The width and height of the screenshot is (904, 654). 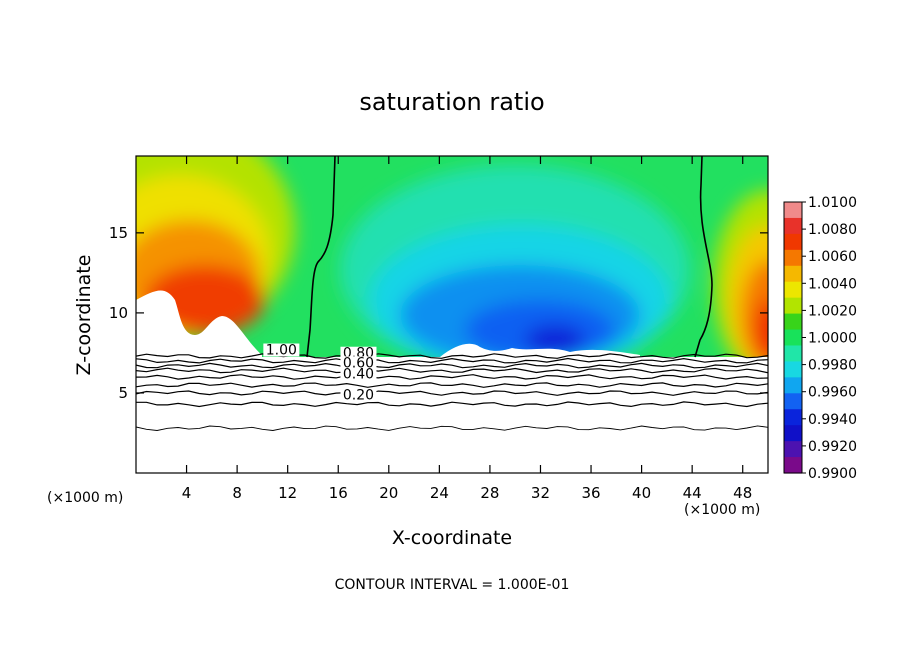 I want to click on contour-labels: 1.00 0.800.600.400.20, so click(x=320, y=373).